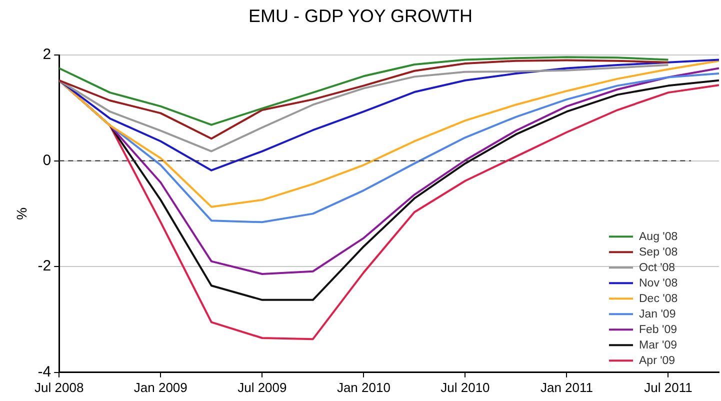 The width and height of the screenshot is (721, 401). Describe the element at coordinates (21, 213) in the screenshot. I see `y-axis-title: %` at that location.